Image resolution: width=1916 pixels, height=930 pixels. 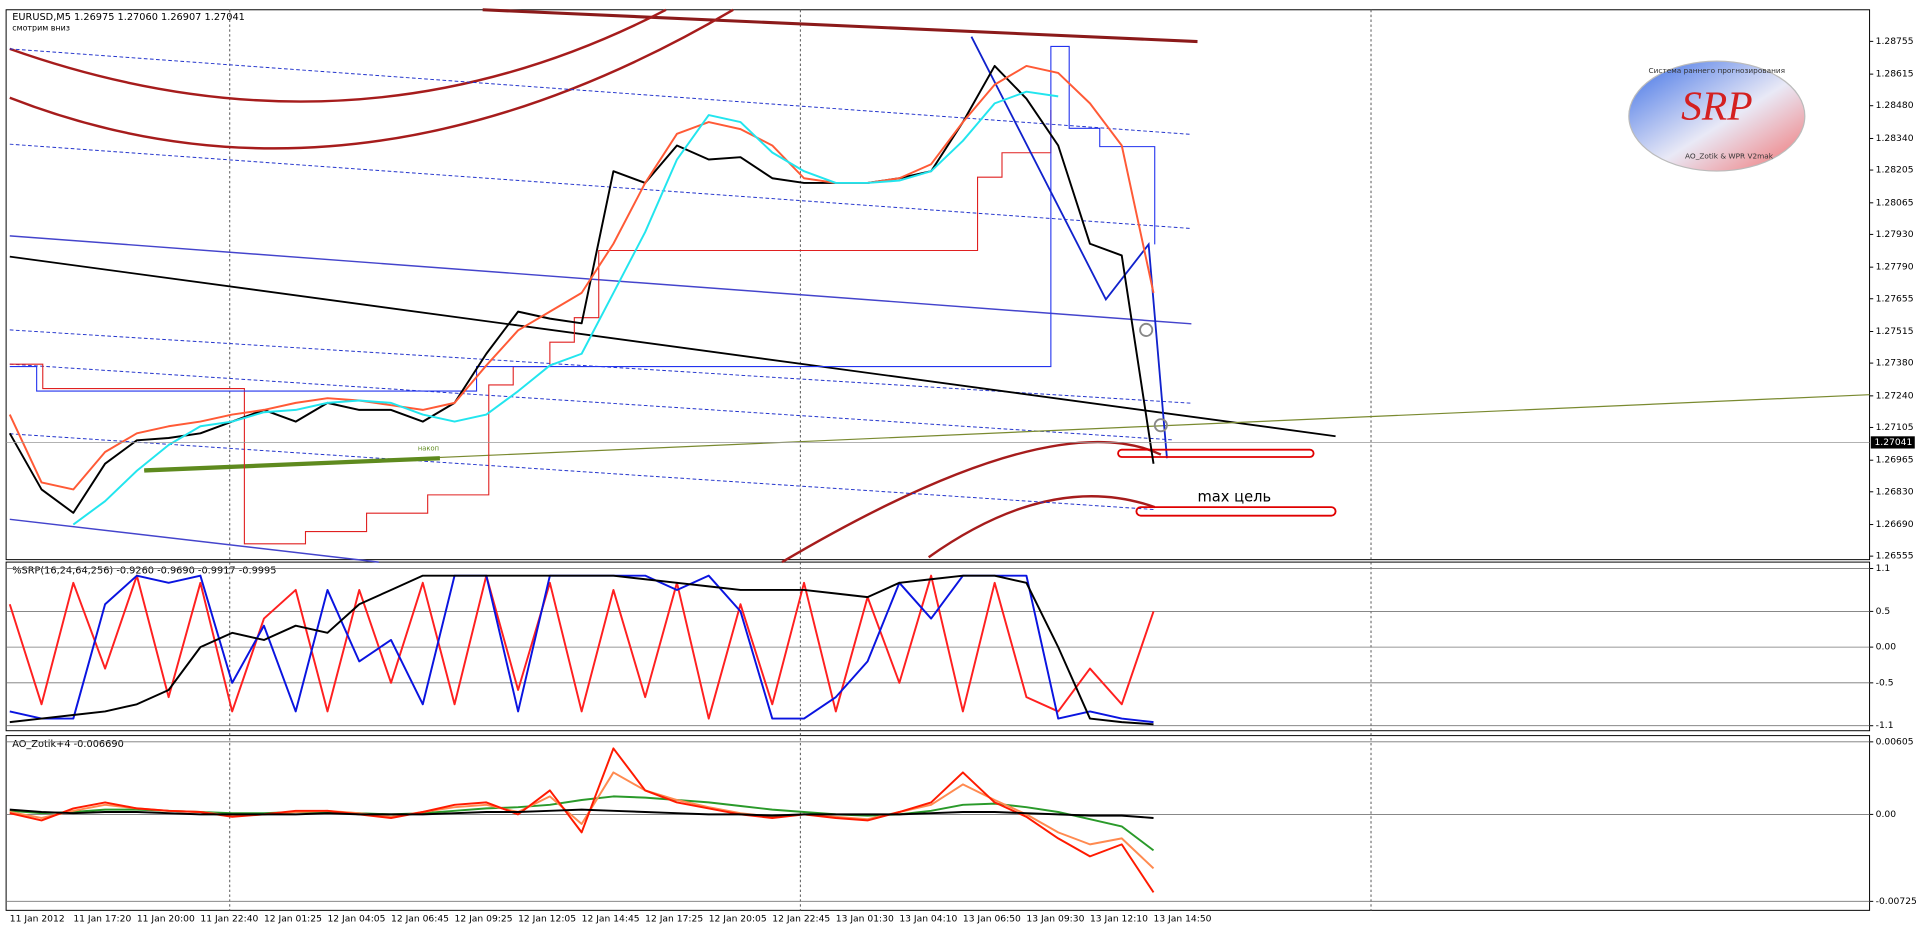 What do you see at coordinates (1895, 741) in the screenshot?
I see `y-tick-label: 0.00605` at bounding box center [1895, 741].